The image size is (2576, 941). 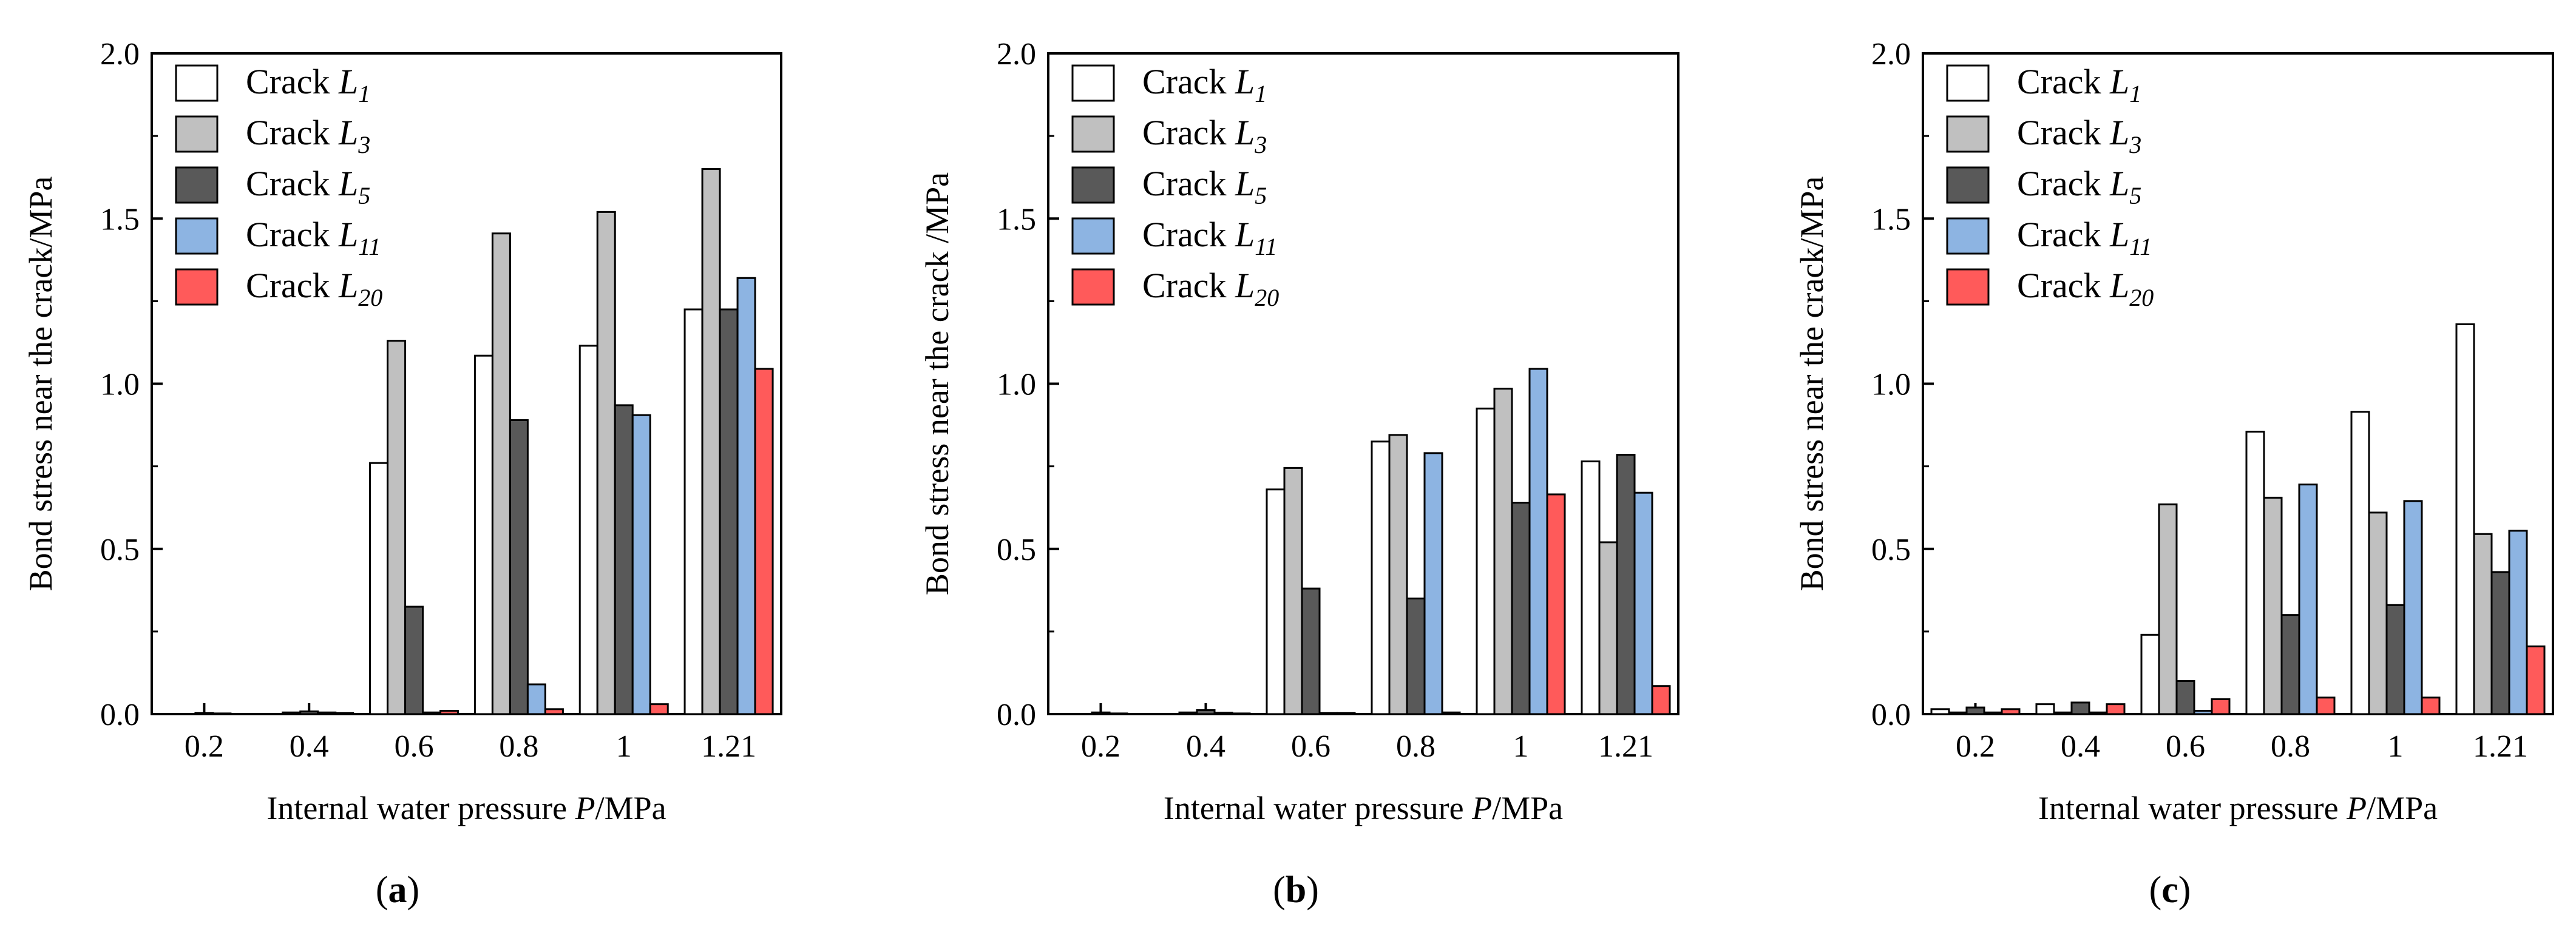 I want to click on y-axis-title: Bond stress near the crack/MPa, so click(x=1812, y=384).